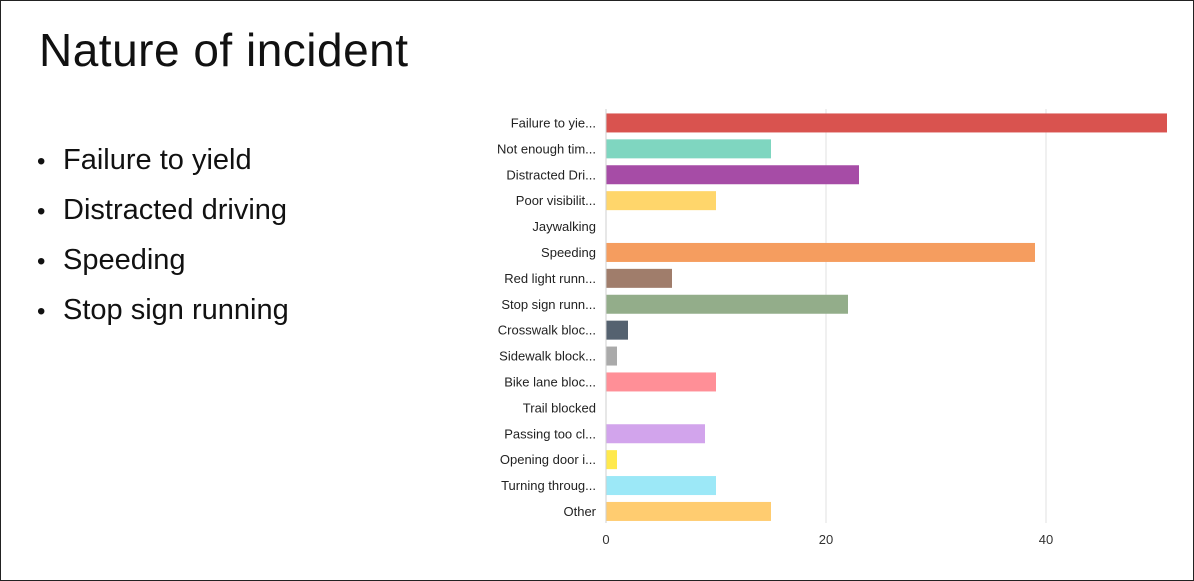 This screenshot has width=1194, height=581. I want to click on category-label: Speeding, so click(568, 252).